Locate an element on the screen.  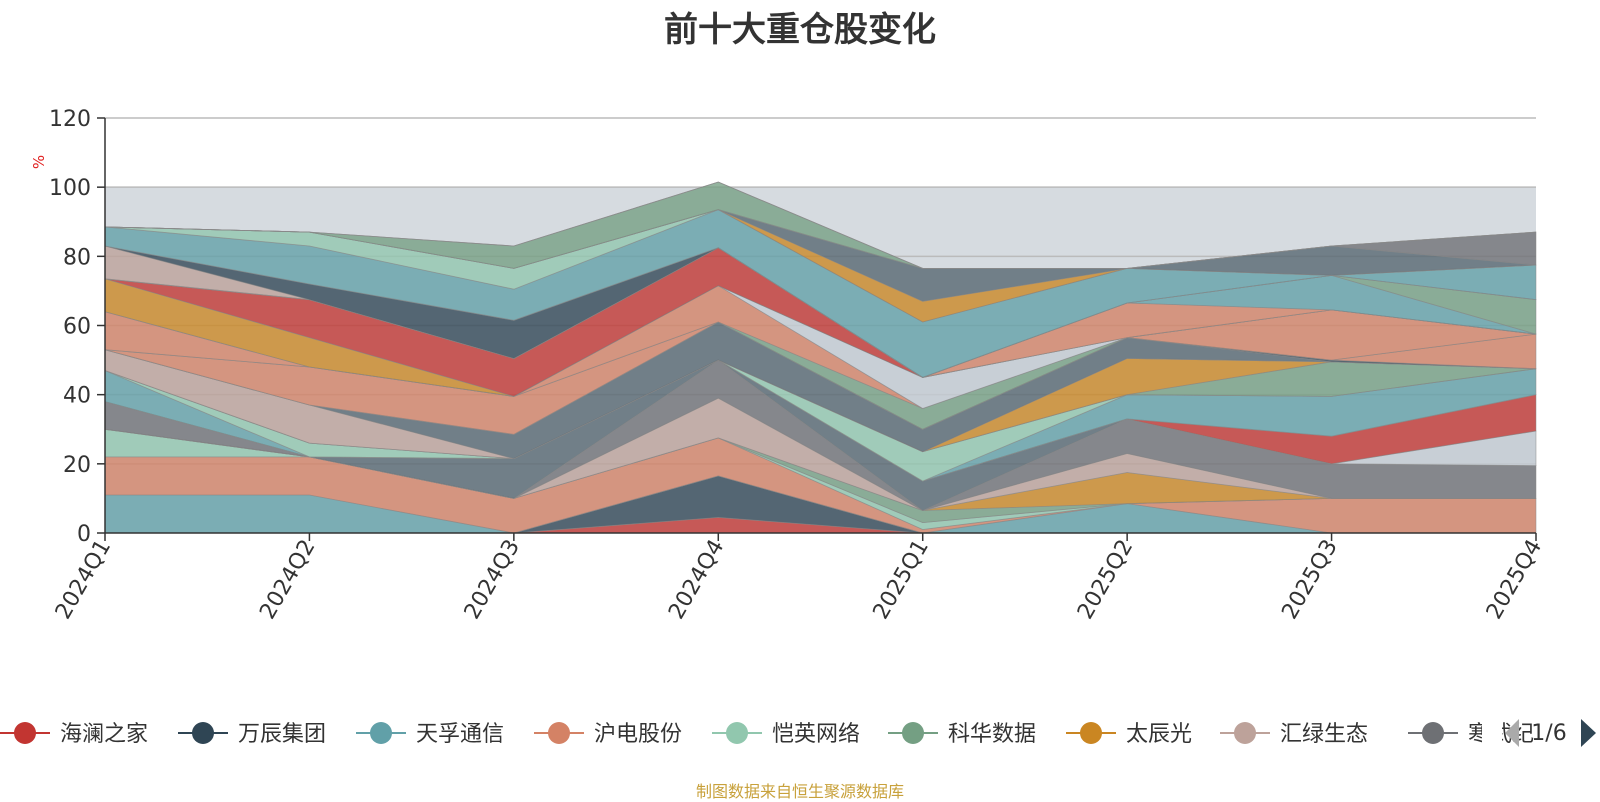
chart-title: 前十大重仓股变化 is located at coordinates (800, 30).